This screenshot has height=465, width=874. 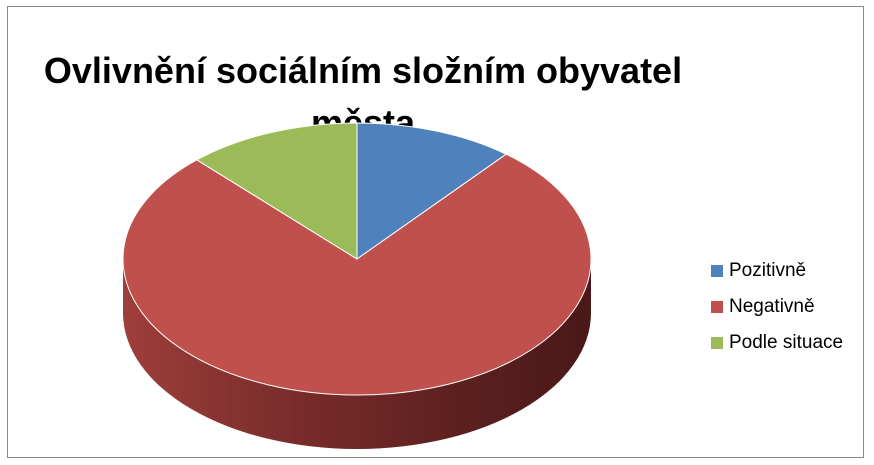 I want to click on legend-item-podle-situace: Podle situace, so click(x=777, y=343).